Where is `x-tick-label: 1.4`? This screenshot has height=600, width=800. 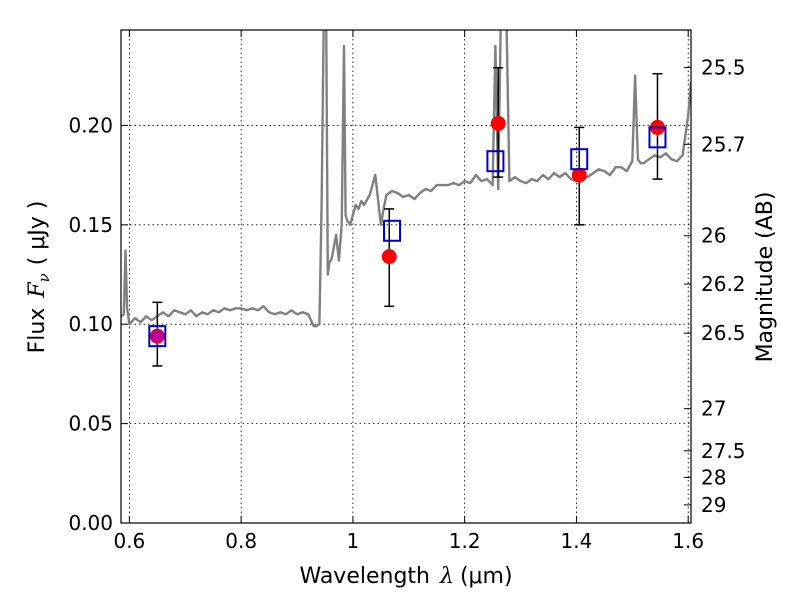 x-tick-label: 1.4 is located at coordinates (577, 541).